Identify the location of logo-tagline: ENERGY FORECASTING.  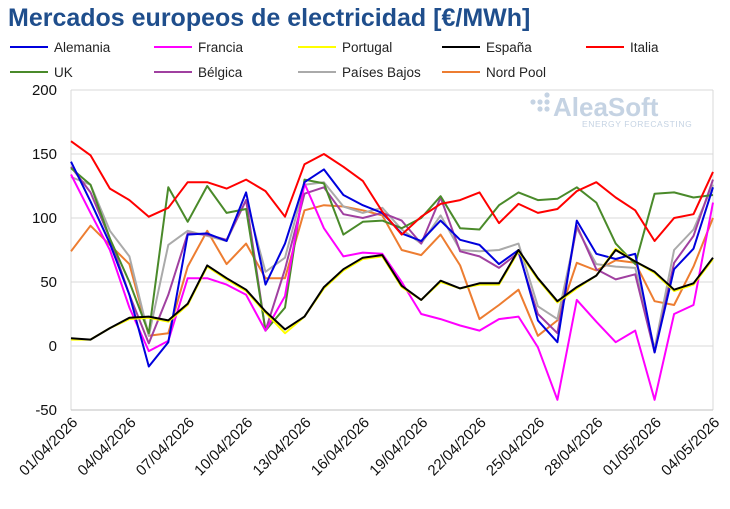
(637, 124).